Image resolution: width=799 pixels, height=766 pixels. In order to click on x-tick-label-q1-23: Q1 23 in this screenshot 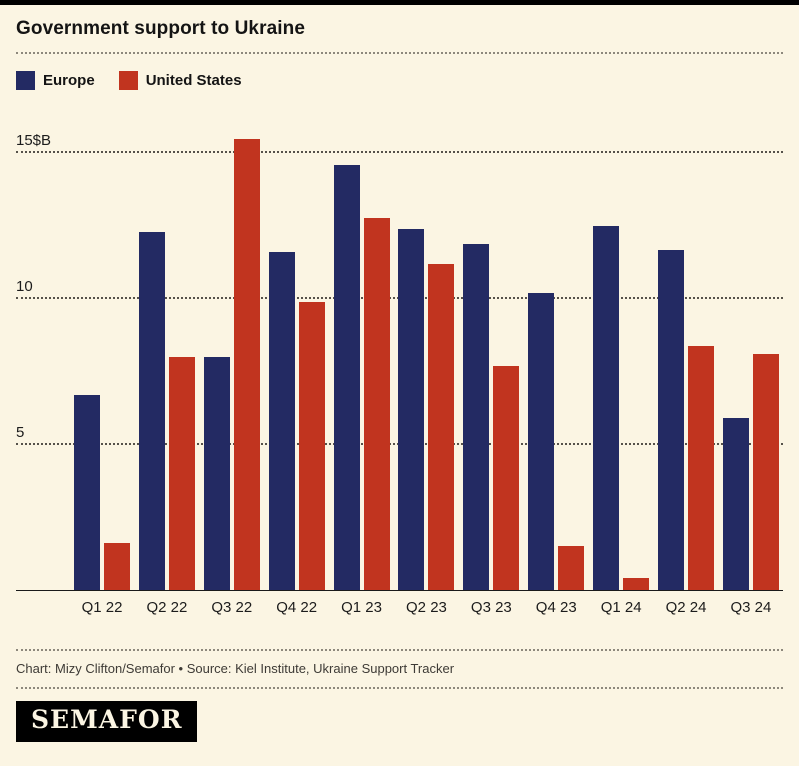, I will do `click(361, 607)`.